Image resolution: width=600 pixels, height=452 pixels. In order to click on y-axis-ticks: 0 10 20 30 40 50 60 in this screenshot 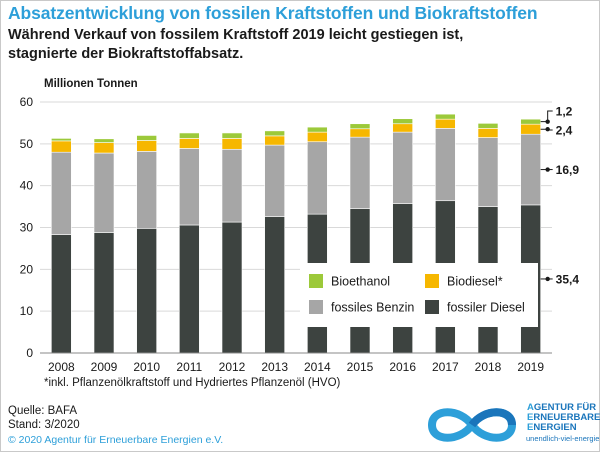, I will do `click(27, 227)`.